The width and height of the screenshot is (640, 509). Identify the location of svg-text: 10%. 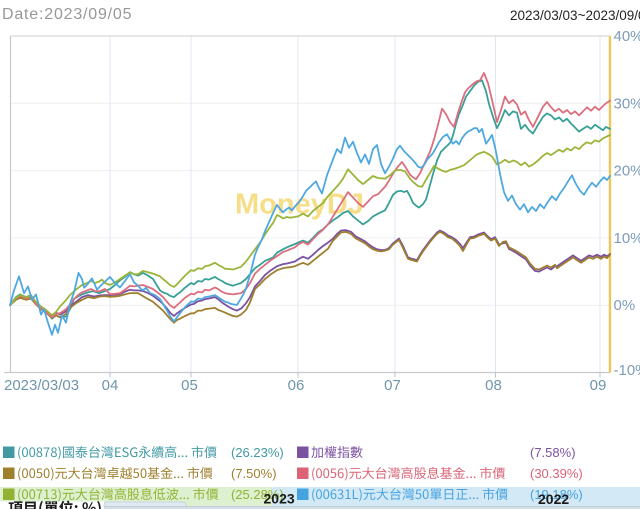
(627, 238).